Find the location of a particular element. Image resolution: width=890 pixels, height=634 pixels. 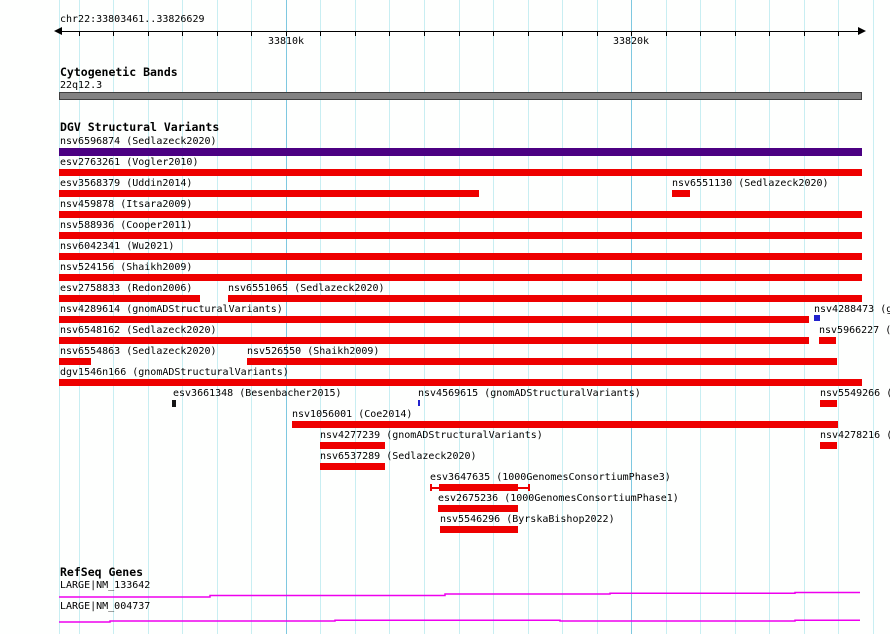

variant-label: nsv524156 (Shaikh2009) is located at coordinates (126, 267).